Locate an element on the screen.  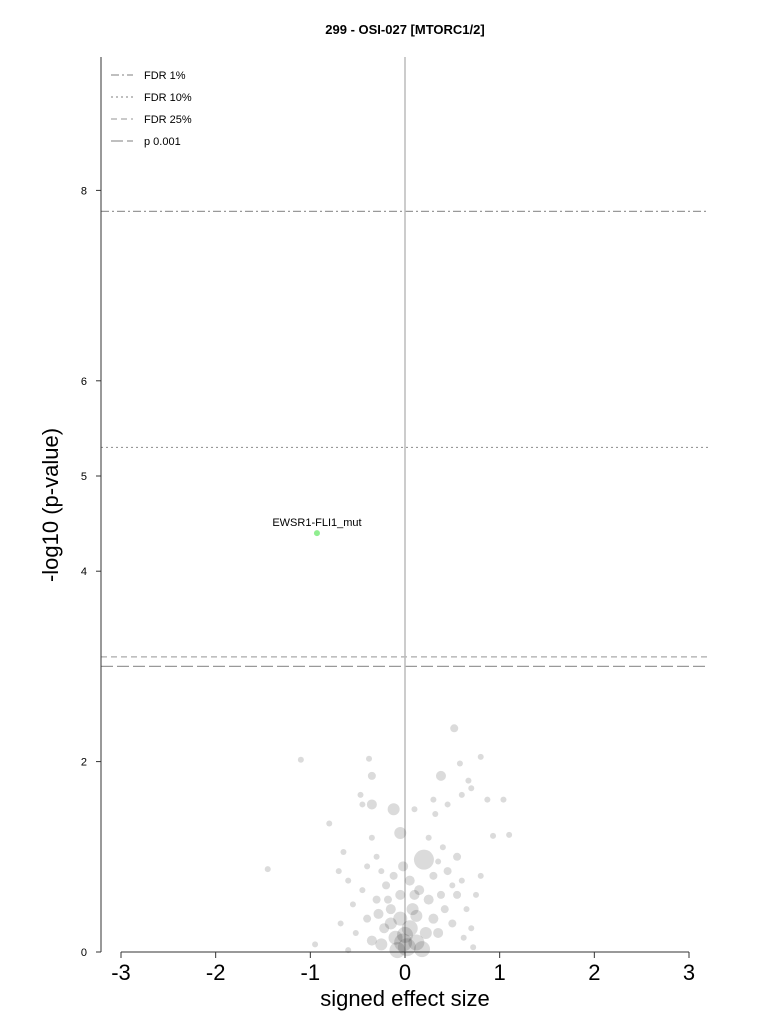
x-axis-label: signed effect size is located at coordinates (405, 998).